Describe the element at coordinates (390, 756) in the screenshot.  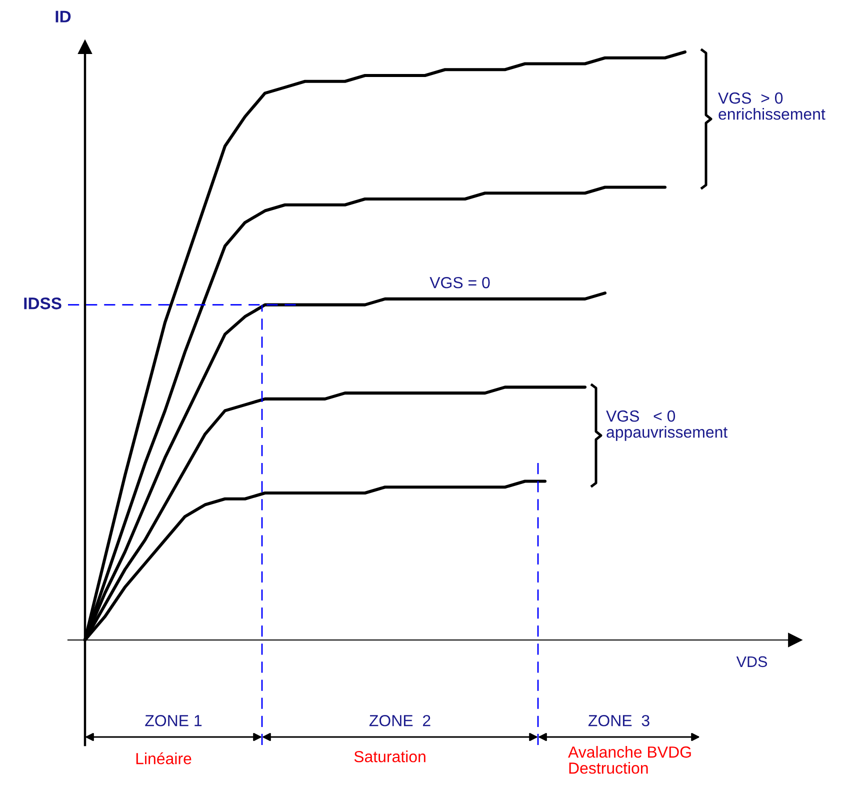
I see `text: Saturation` at that location.